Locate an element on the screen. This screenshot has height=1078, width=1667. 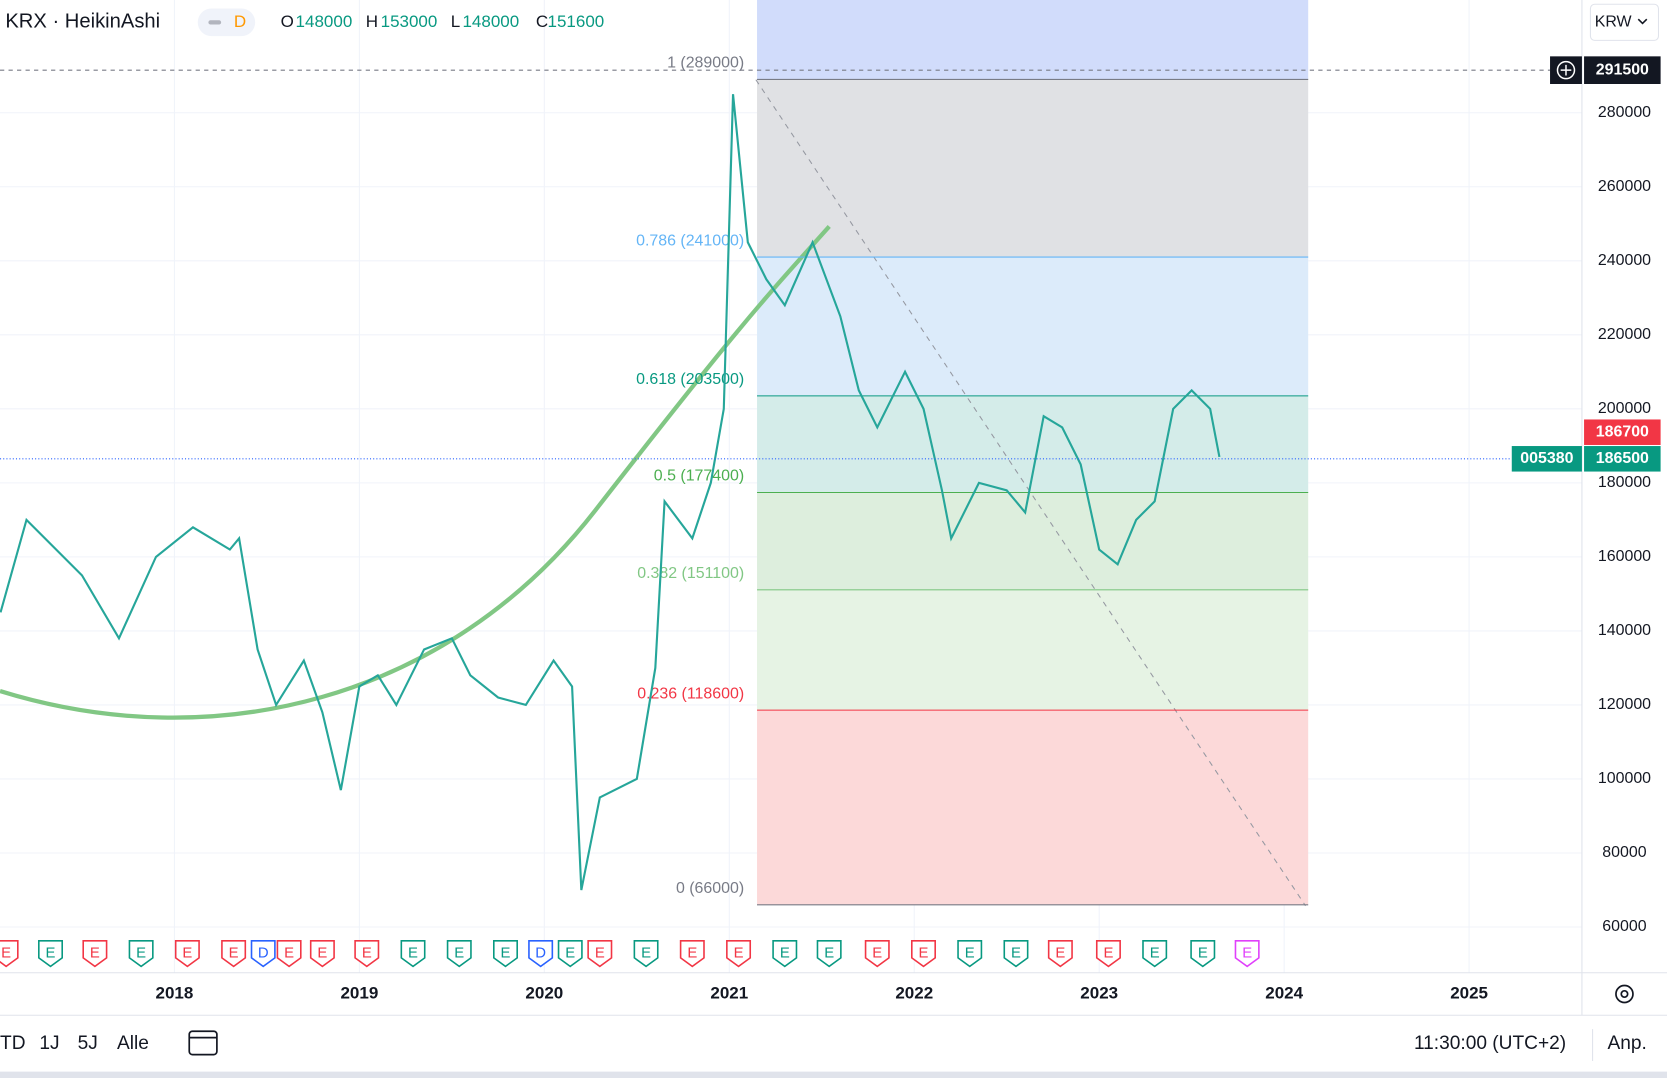
y-tick-label: 180000 is located at coordinates (1624, 482).